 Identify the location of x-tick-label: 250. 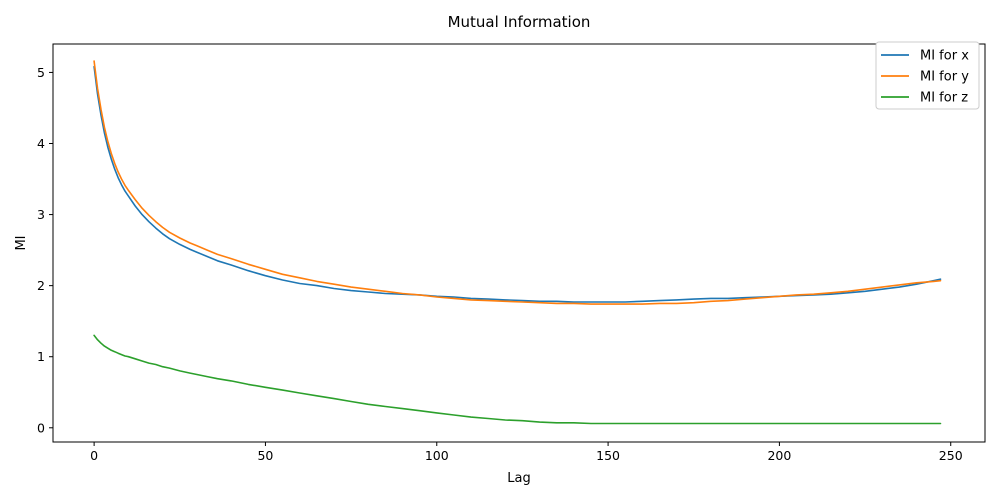
(951, 455).